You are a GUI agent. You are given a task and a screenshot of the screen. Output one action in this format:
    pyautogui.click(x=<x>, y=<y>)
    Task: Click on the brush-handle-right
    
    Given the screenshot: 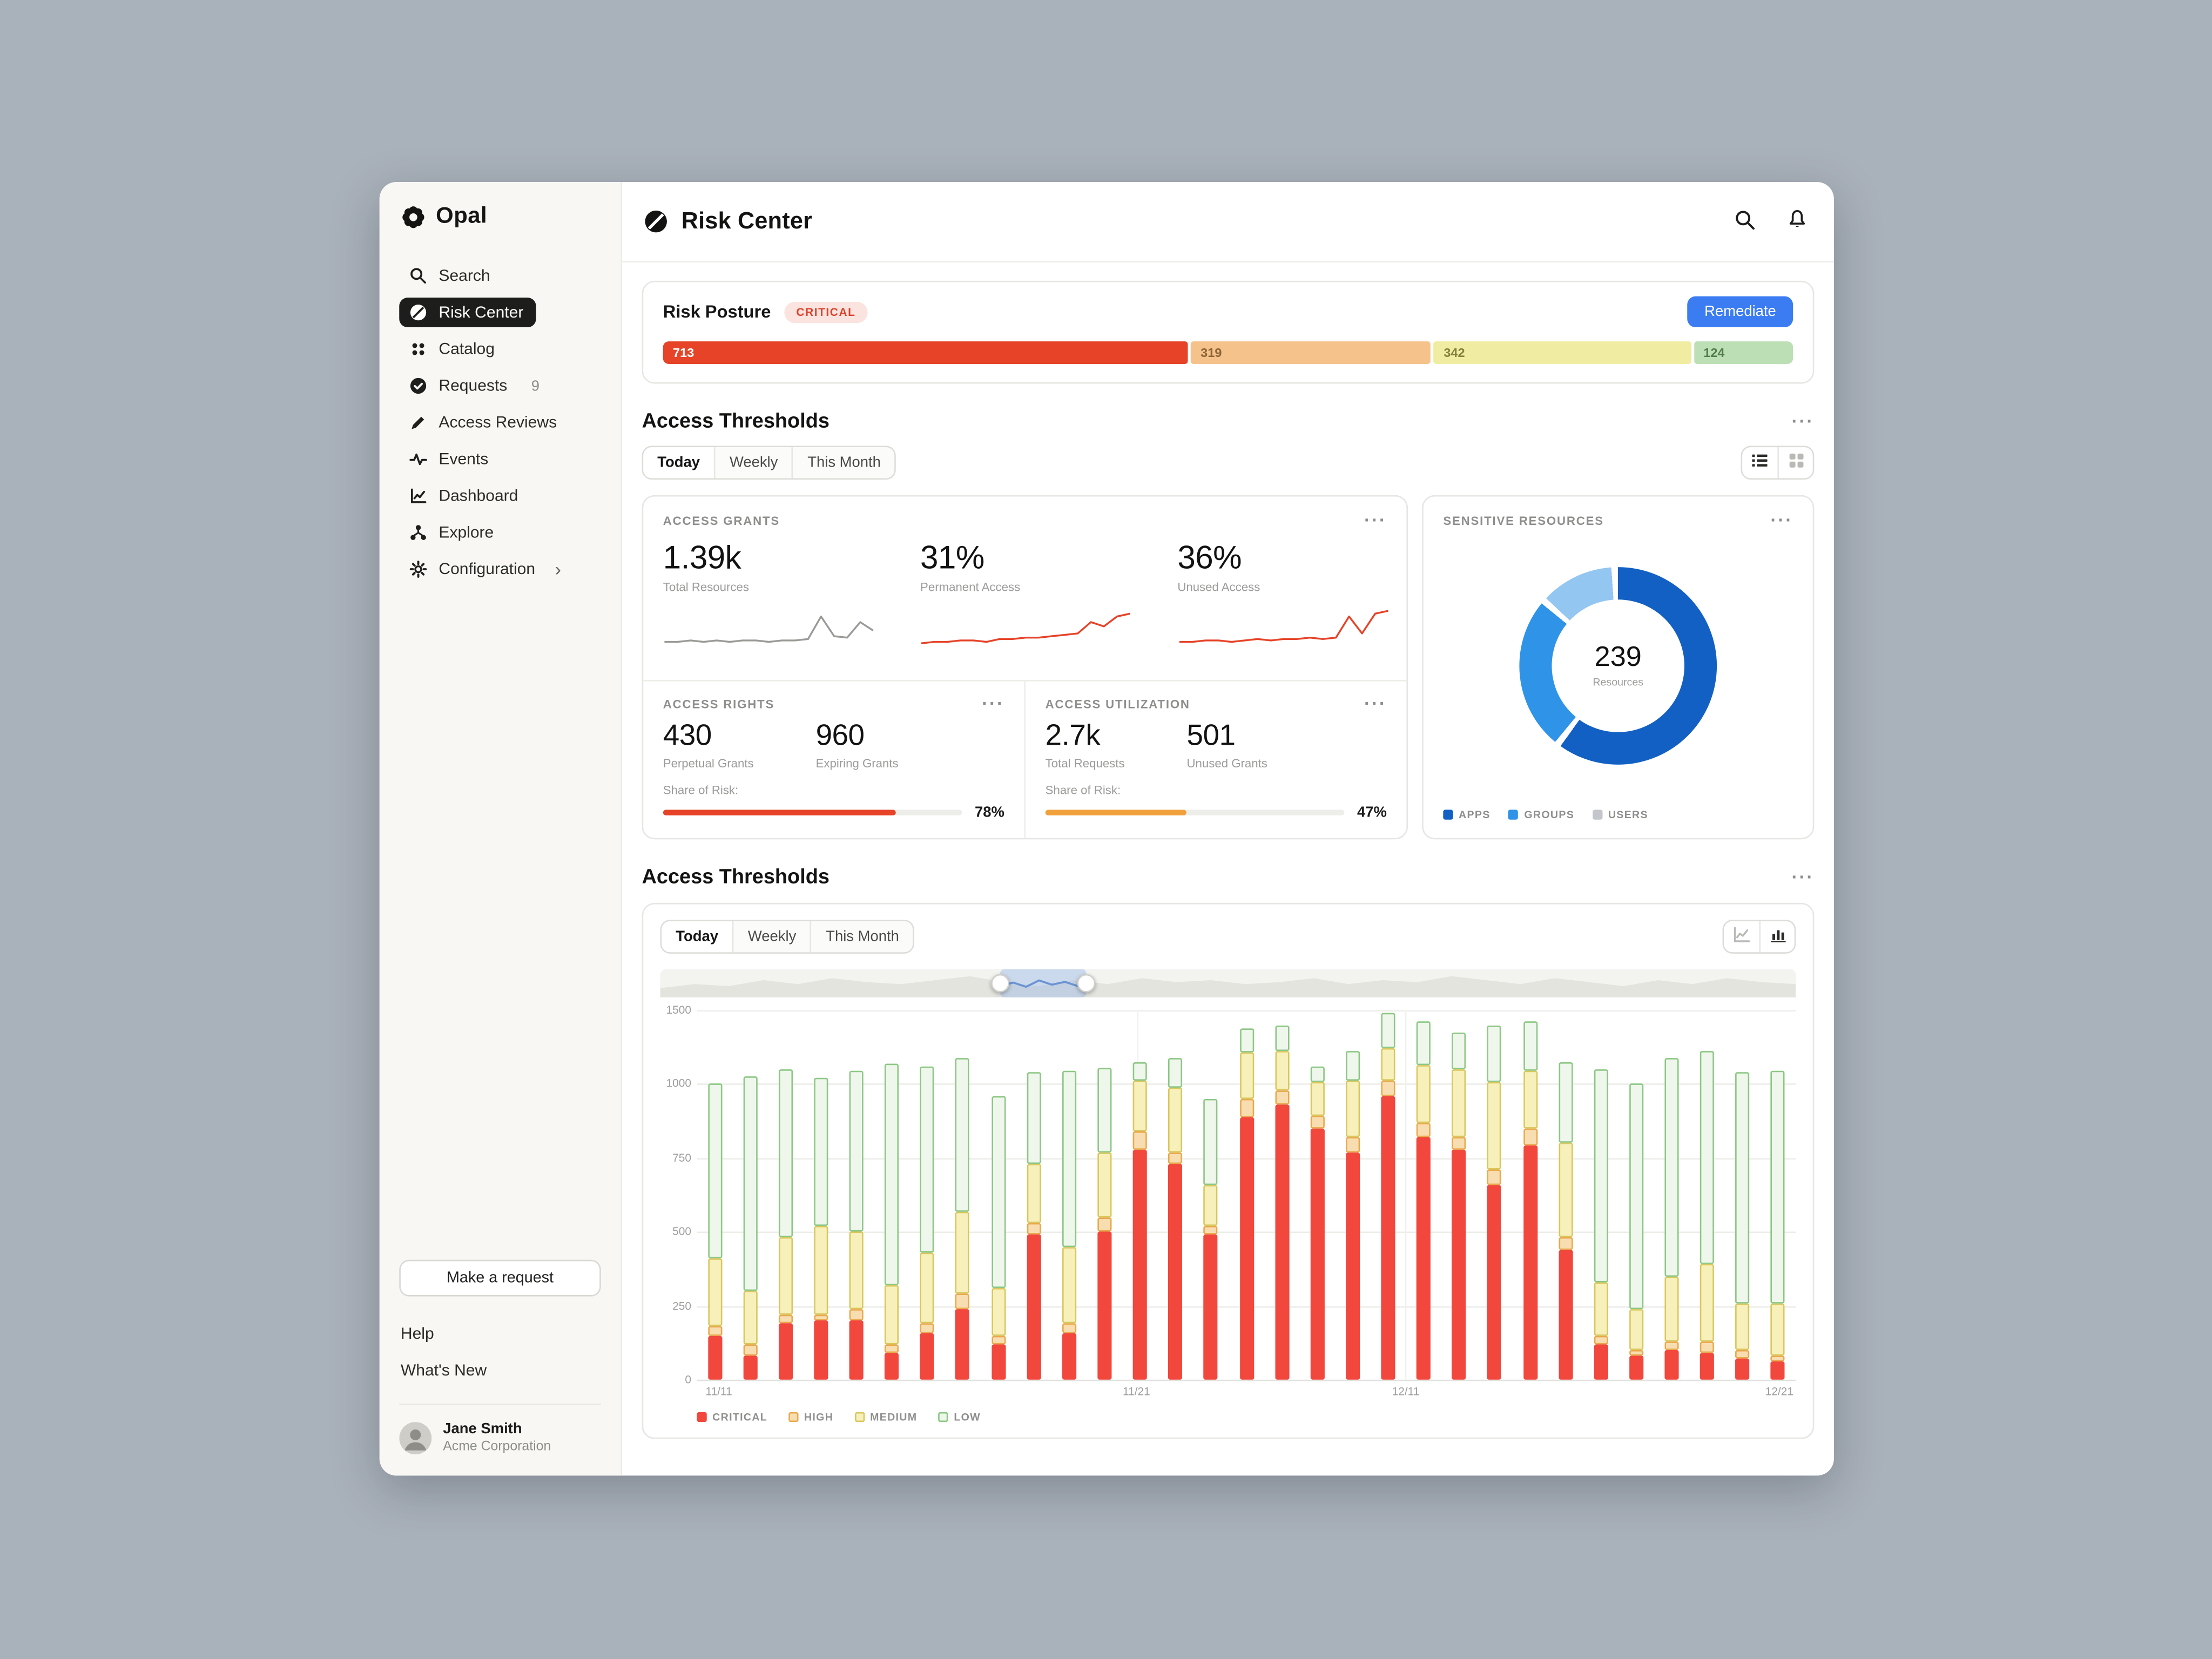 What is the action you would take?
    pyautogui.click(x=1086, y=983)
    